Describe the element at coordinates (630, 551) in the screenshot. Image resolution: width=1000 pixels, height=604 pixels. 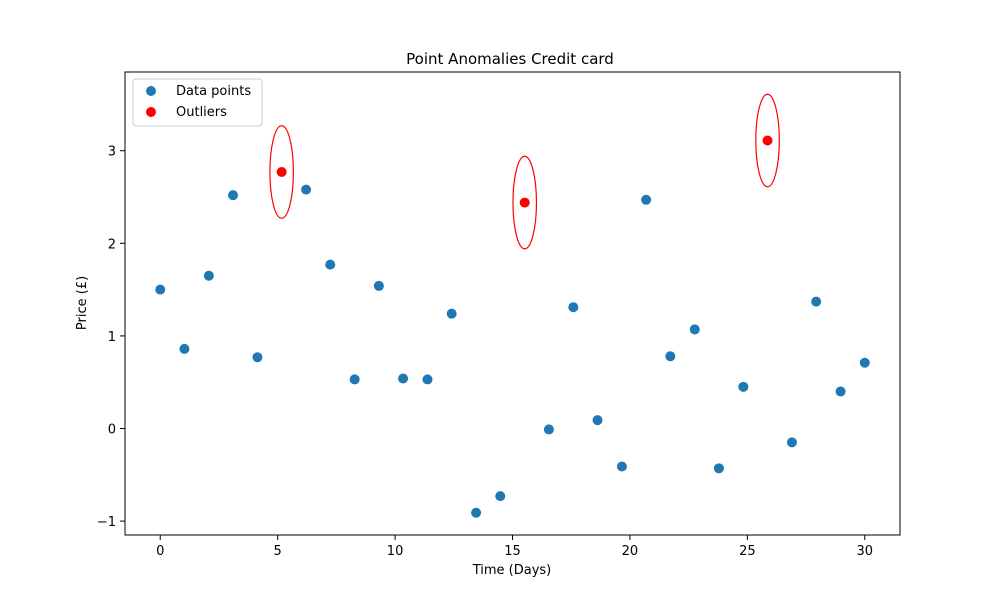
I see `x-tick-label: 20` at that location.